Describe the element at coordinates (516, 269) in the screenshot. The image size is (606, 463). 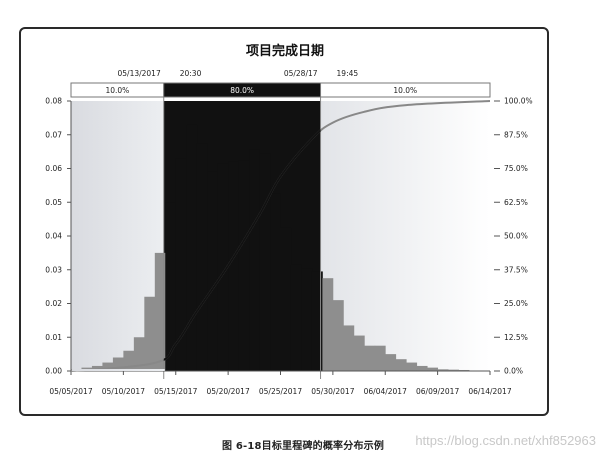
I see `y2-tick-label: 37.5%` at that location.